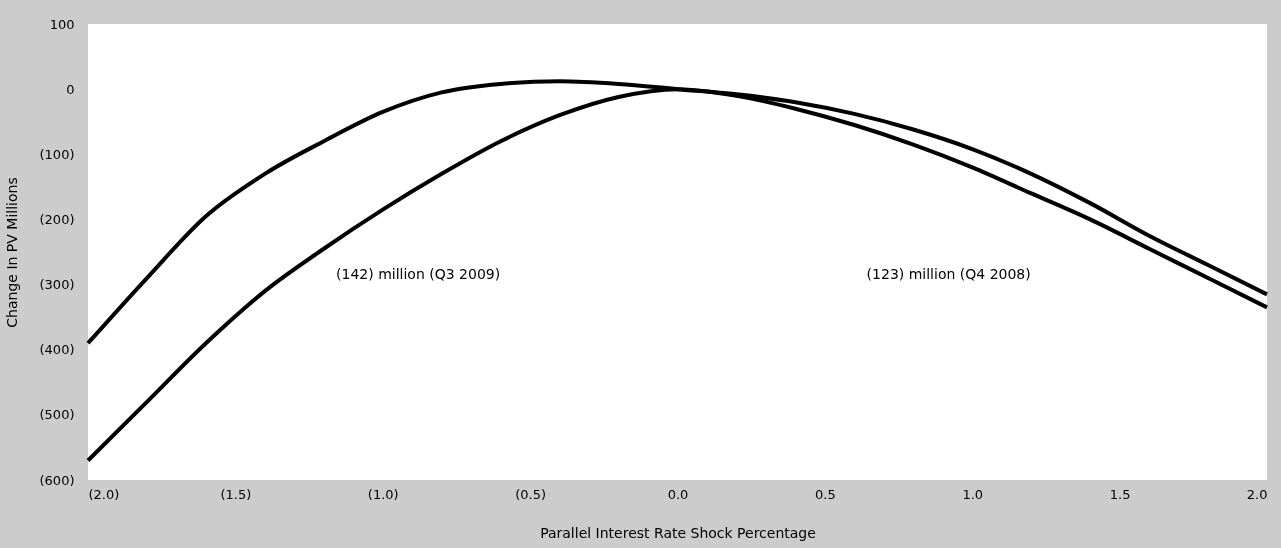 The width and height of the screenshot is (1281, 548). What do you see at coordinates (57, 219) in the screenshot?
I see `y-tick-label: (200)` at bounding box center [57, 219].